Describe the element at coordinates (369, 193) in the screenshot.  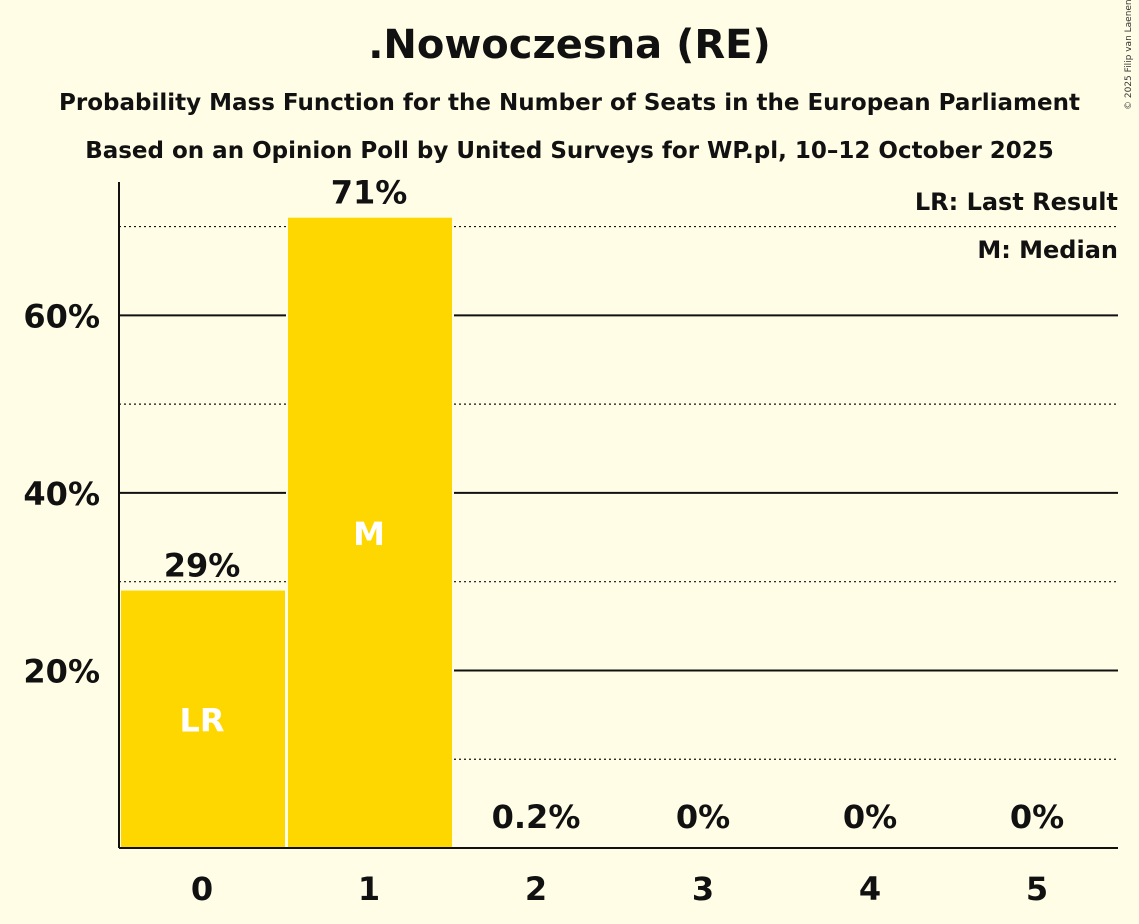
I see `value-label: 71%` at that location.